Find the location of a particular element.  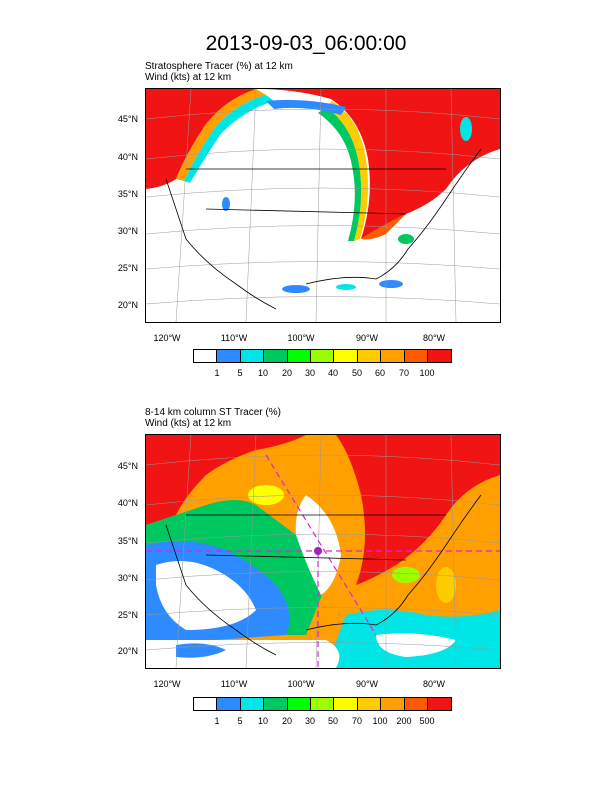

panel2-lon-label: 90°W is located at coordinates (367, 684).